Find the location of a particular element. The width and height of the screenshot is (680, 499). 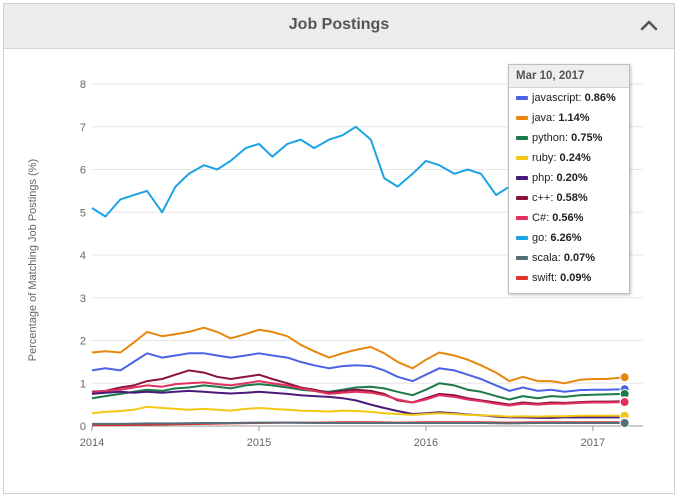

tooltip-series-value: 0.07% is located at coordinates (579, 258).